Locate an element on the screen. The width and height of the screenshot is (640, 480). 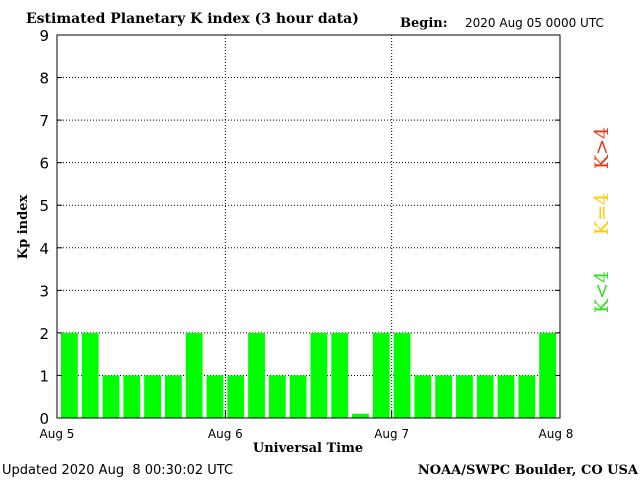
legend-k-below-4: K<4 is located at coordinates (602, 292).